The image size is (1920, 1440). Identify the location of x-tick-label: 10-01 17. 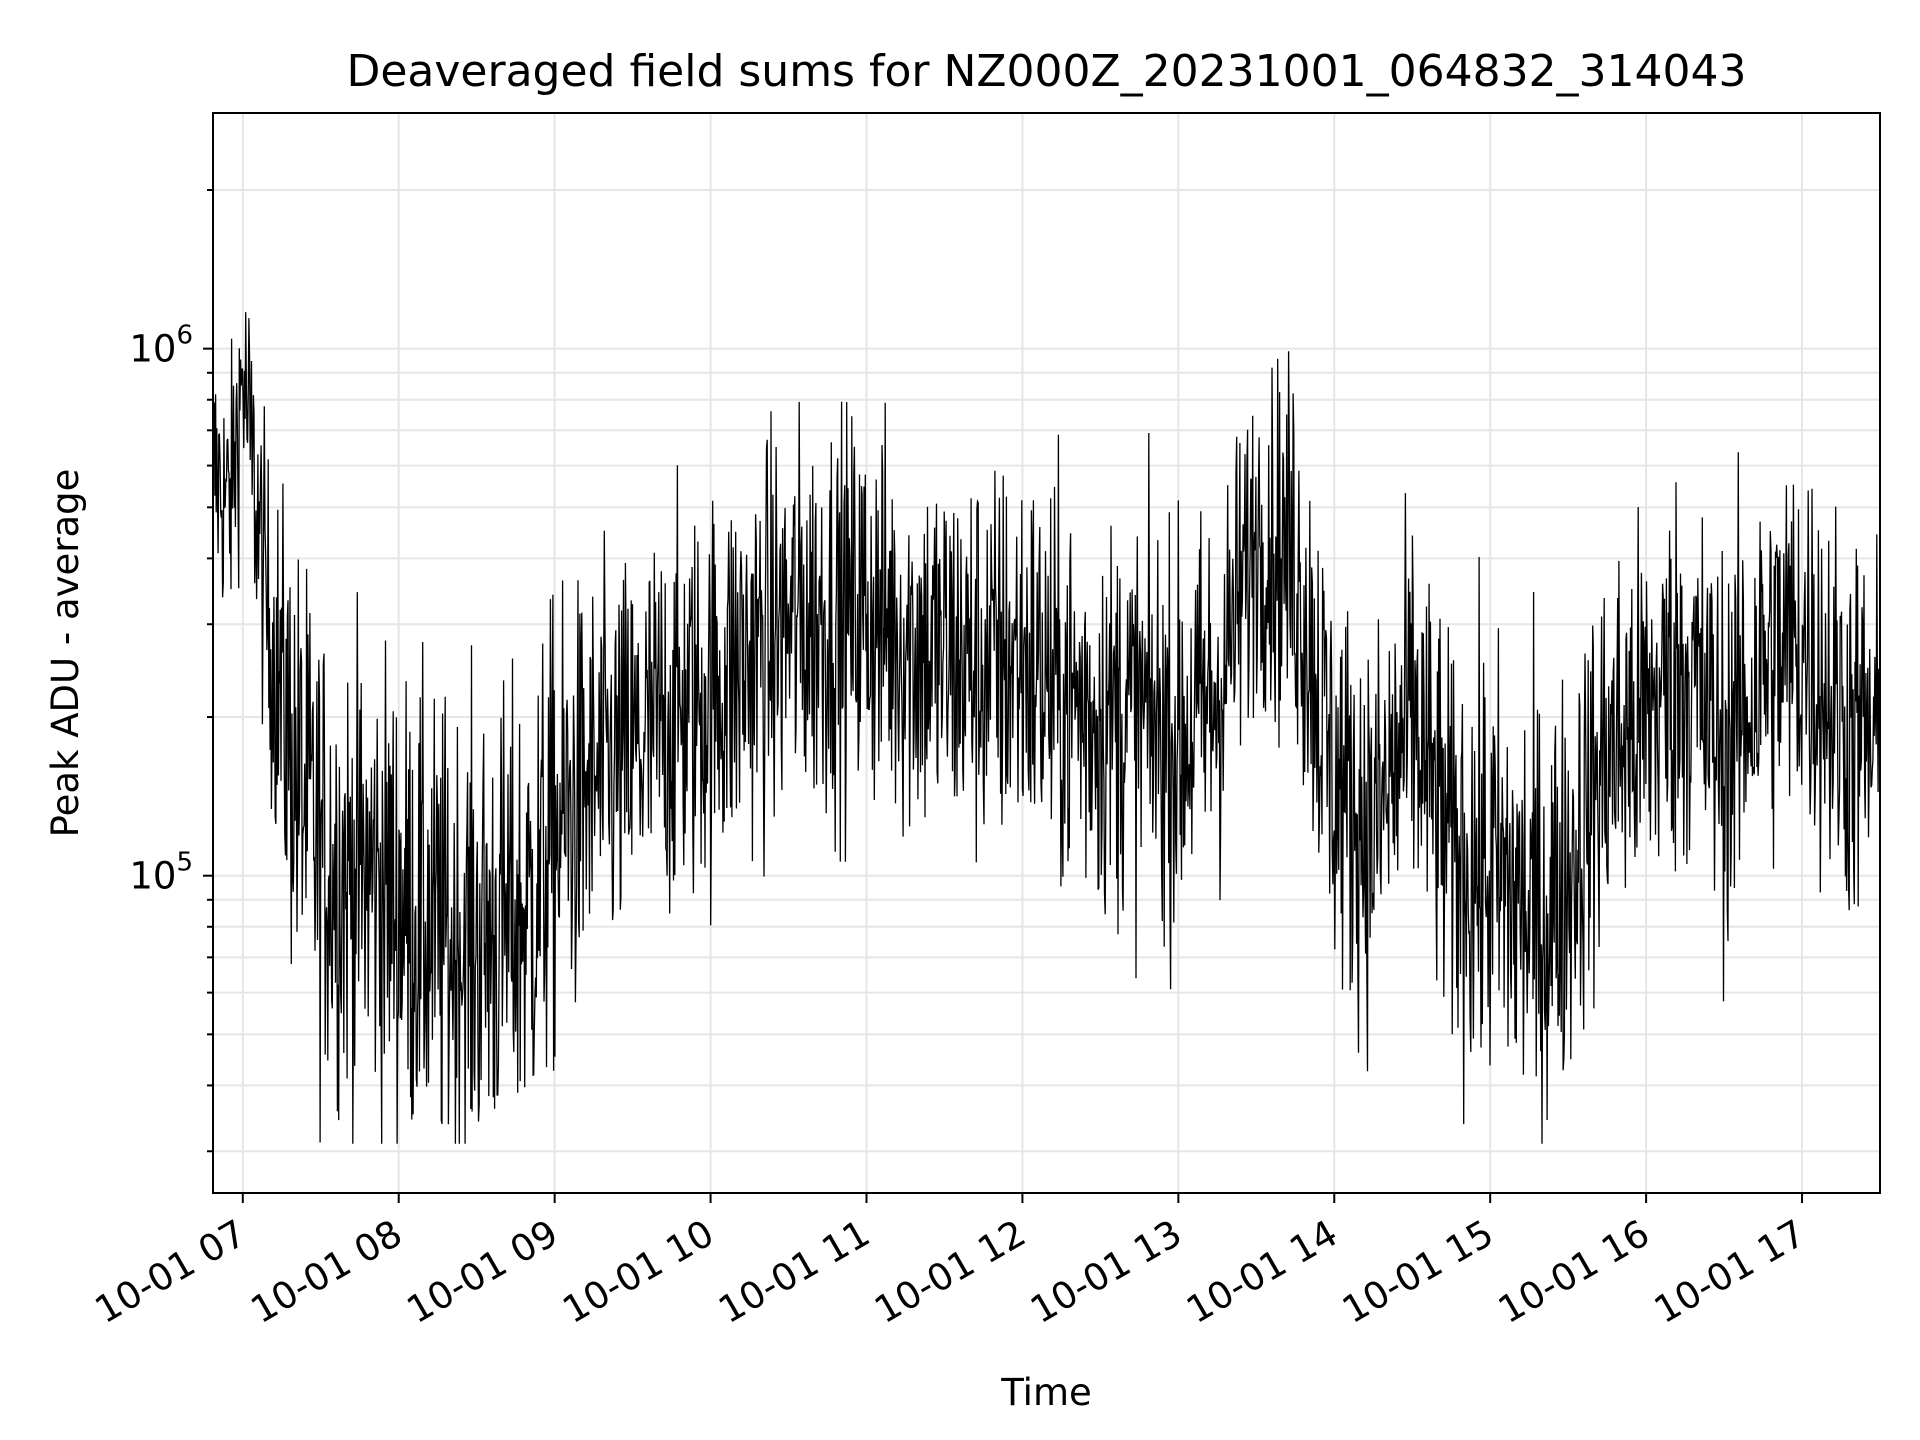
(1730, 1272).